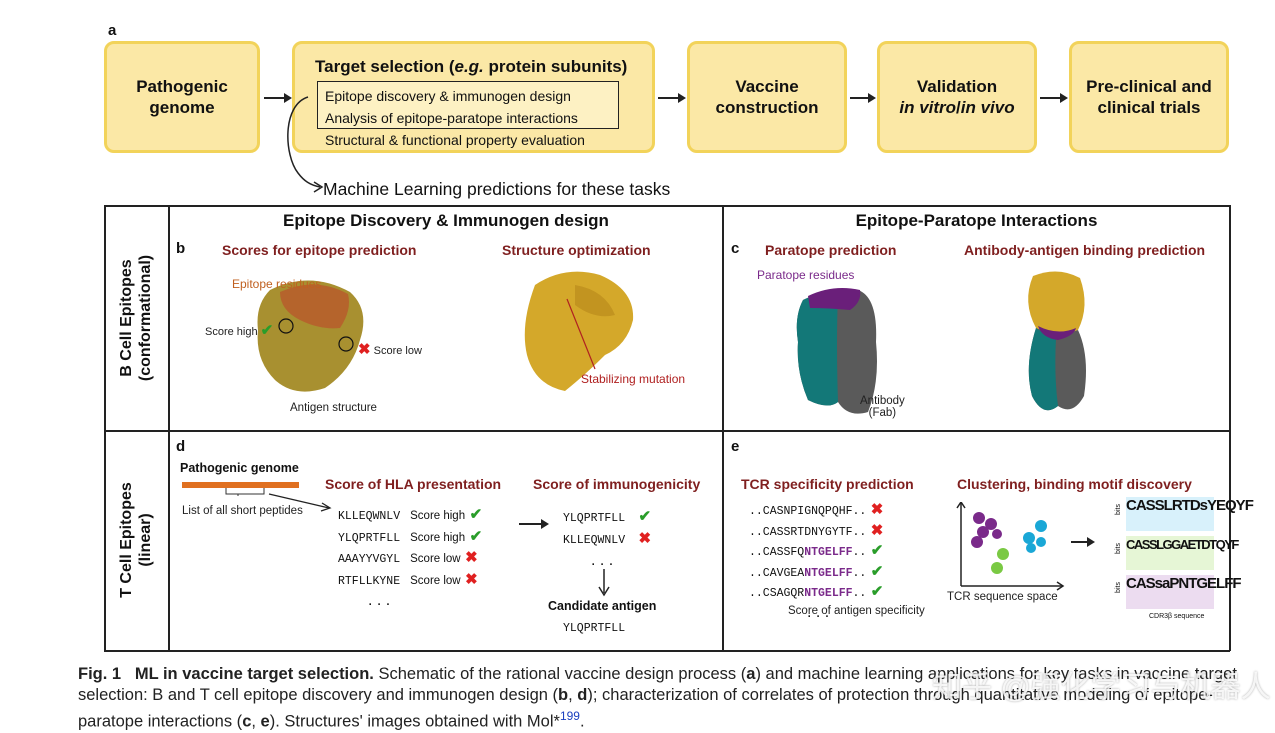  What do you see at coordinates (181, 446) in the screenshot?
I see `panel-d-letter: d` at bounding box center [181, 446].